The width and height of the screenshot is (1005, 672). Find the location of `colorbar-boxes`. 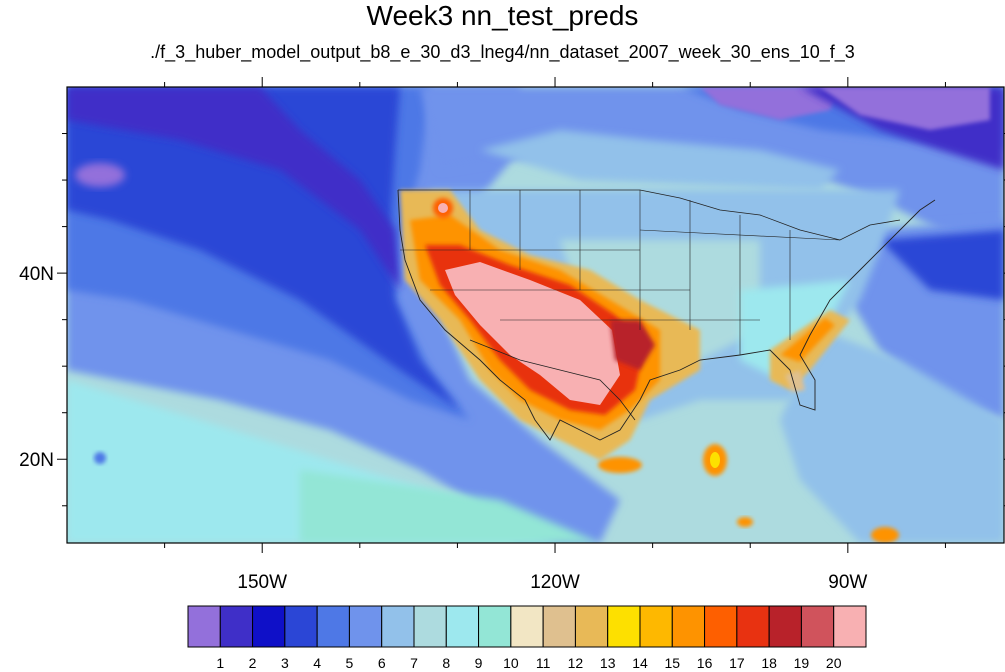

colorbar-boxes is located at coordinates (527, 626).